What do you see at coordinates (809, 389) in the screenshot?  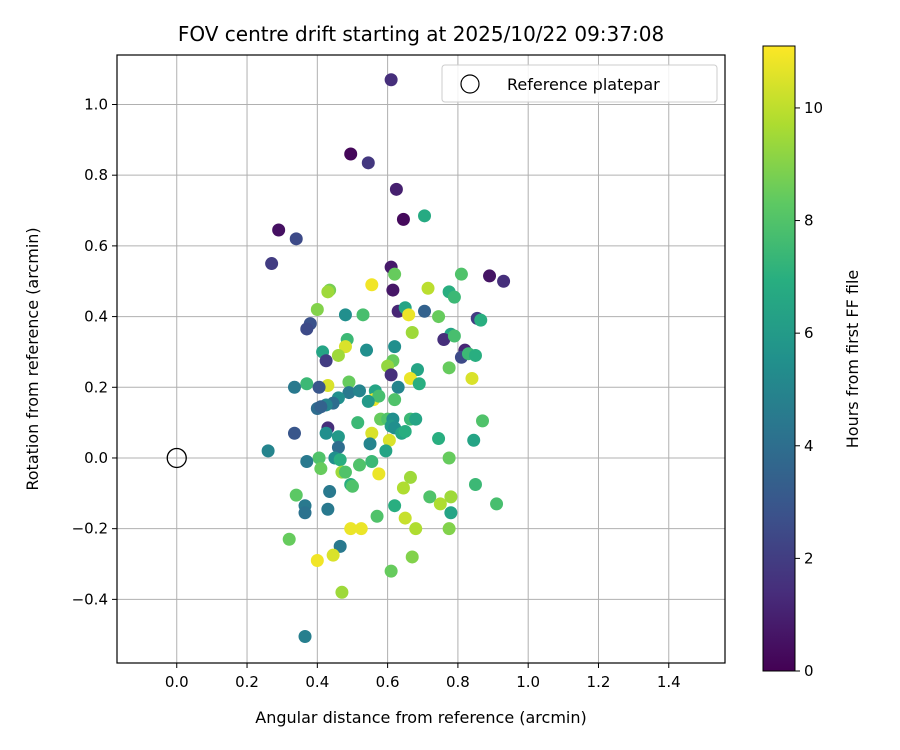 I see `colorbar-ticks: 0 2 4 6 8 10` at bounding box center [809, 389].